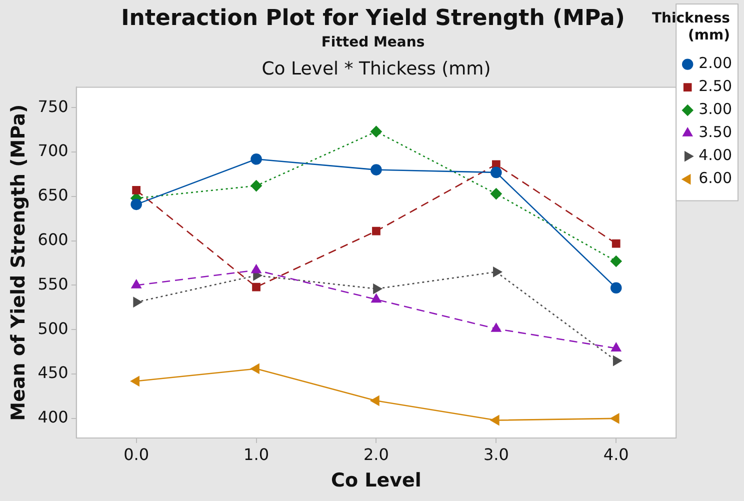 The width and height of the screenshot is (744, 501). I want to click on y-tick-label: 550, so click(53, 284).